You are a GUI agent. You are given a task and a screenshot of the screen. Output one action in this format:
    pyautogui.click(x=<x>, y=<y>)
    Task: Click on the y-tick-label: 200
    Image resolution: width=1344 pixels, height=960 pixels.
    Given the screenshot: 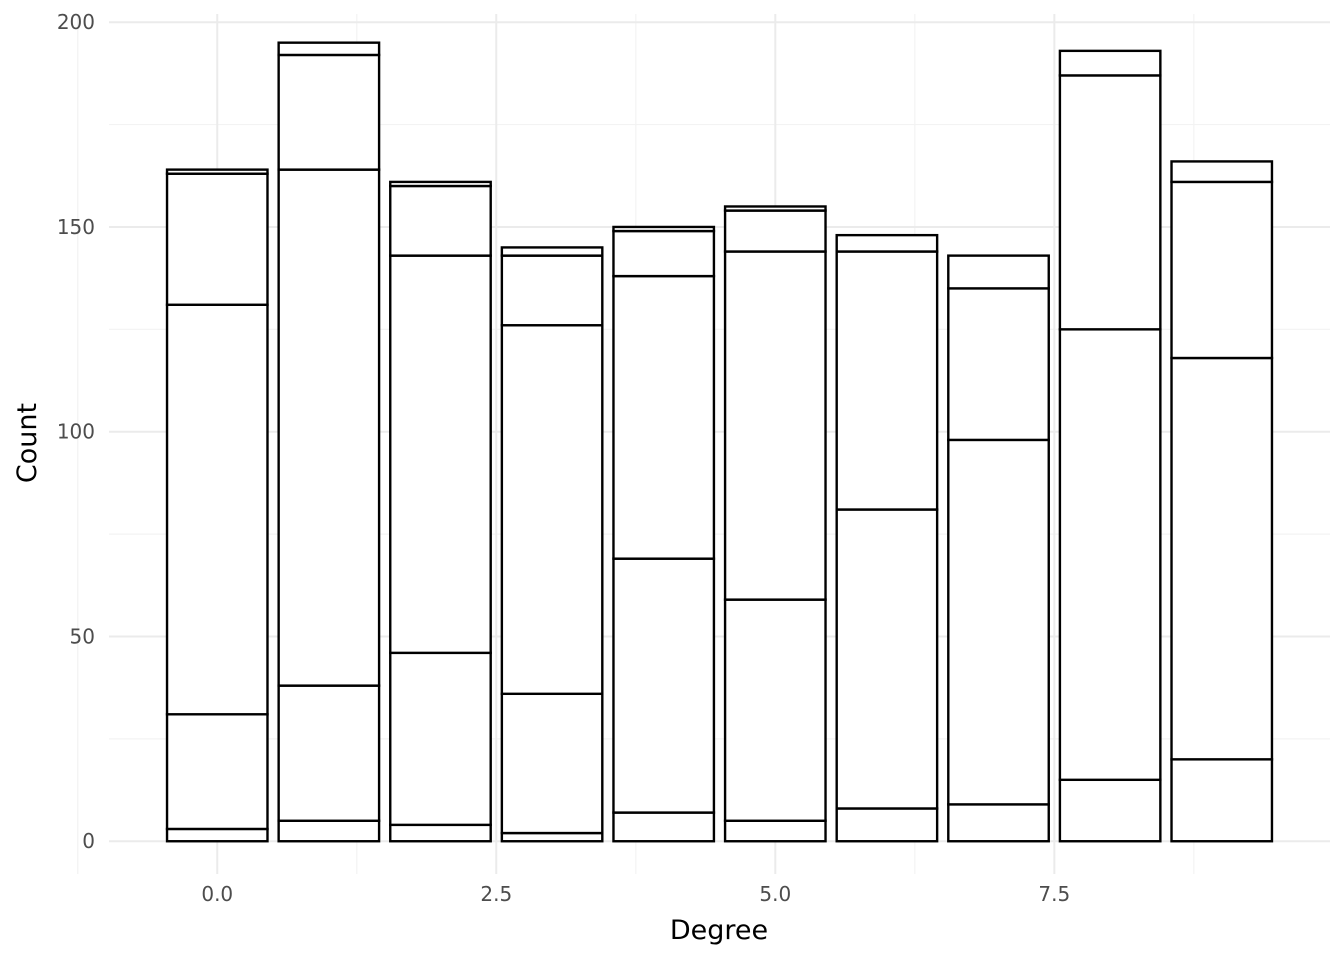 What is the action you would take?
    pyautogui.click(x=76, y=22)
    